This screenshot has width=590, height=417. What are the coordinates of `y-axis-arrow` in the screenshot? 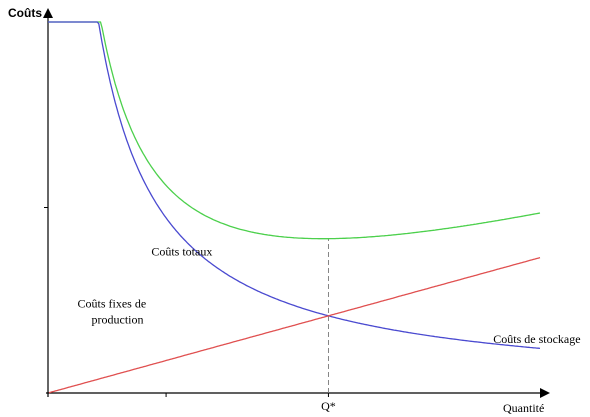 It's located at (48, 13).